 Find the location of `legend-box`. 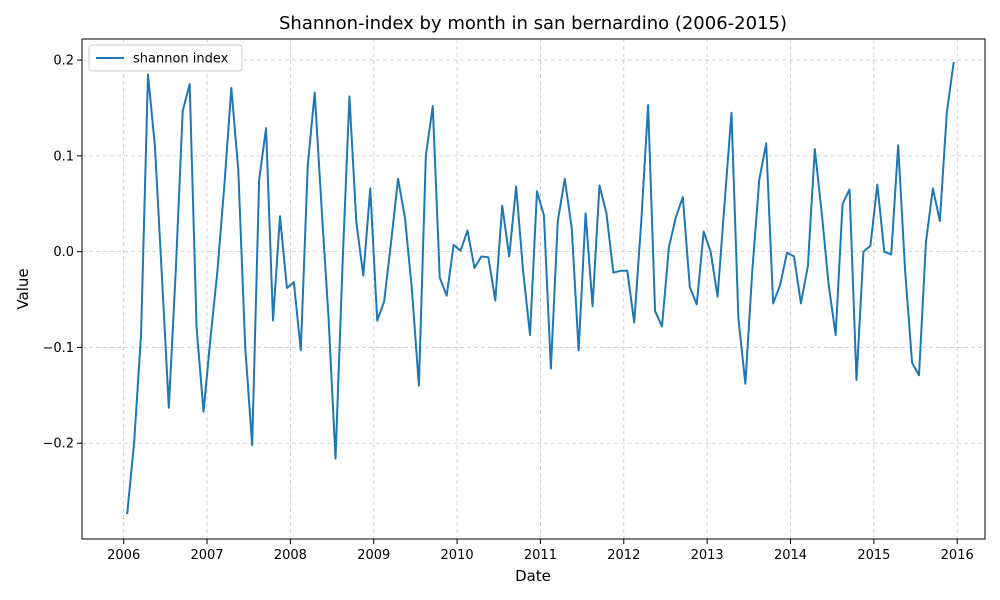

legend-box is located at coordinates (165, 58).